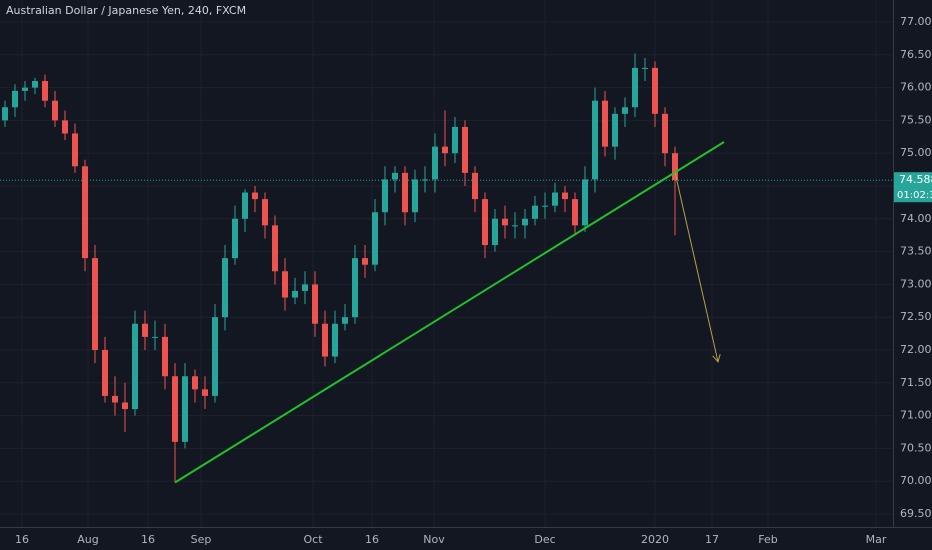 Image resolution: width=932 pixels, height=550 pixels. I want to click on y-tick-label: 70.000, so click(916, 480).